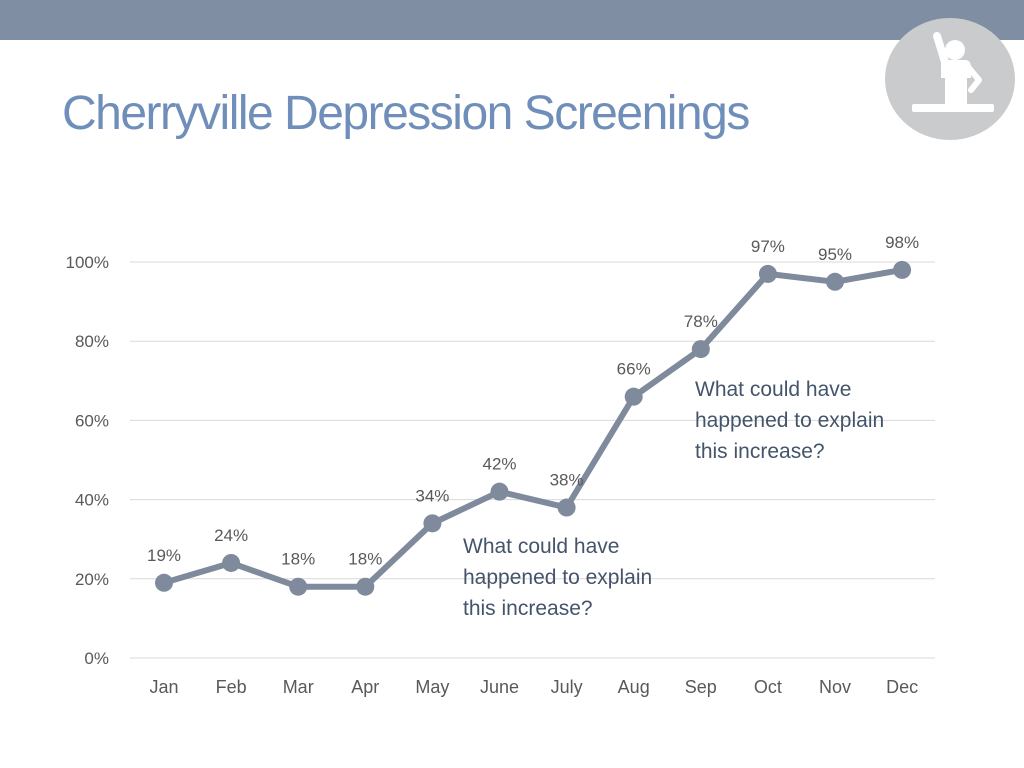  I want to click on data-label: 66%, so click(634, 369).